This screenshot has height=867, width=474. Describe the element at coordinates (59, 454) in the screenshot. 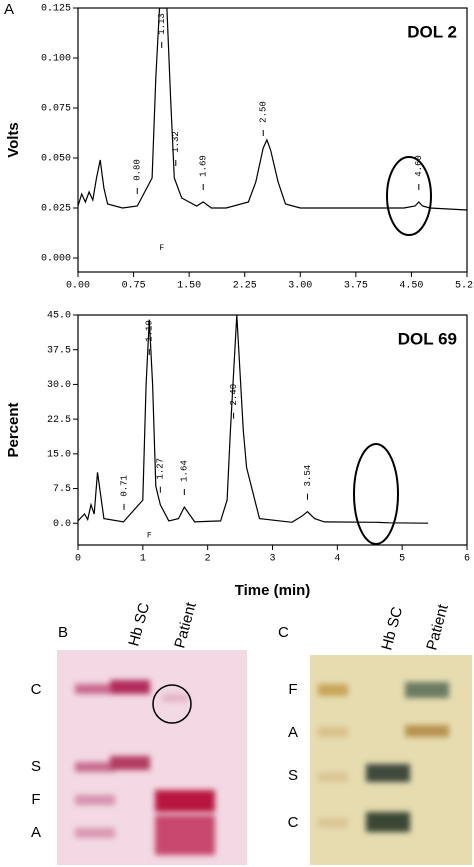

I see `y-tick-label: 15.0` at that location.